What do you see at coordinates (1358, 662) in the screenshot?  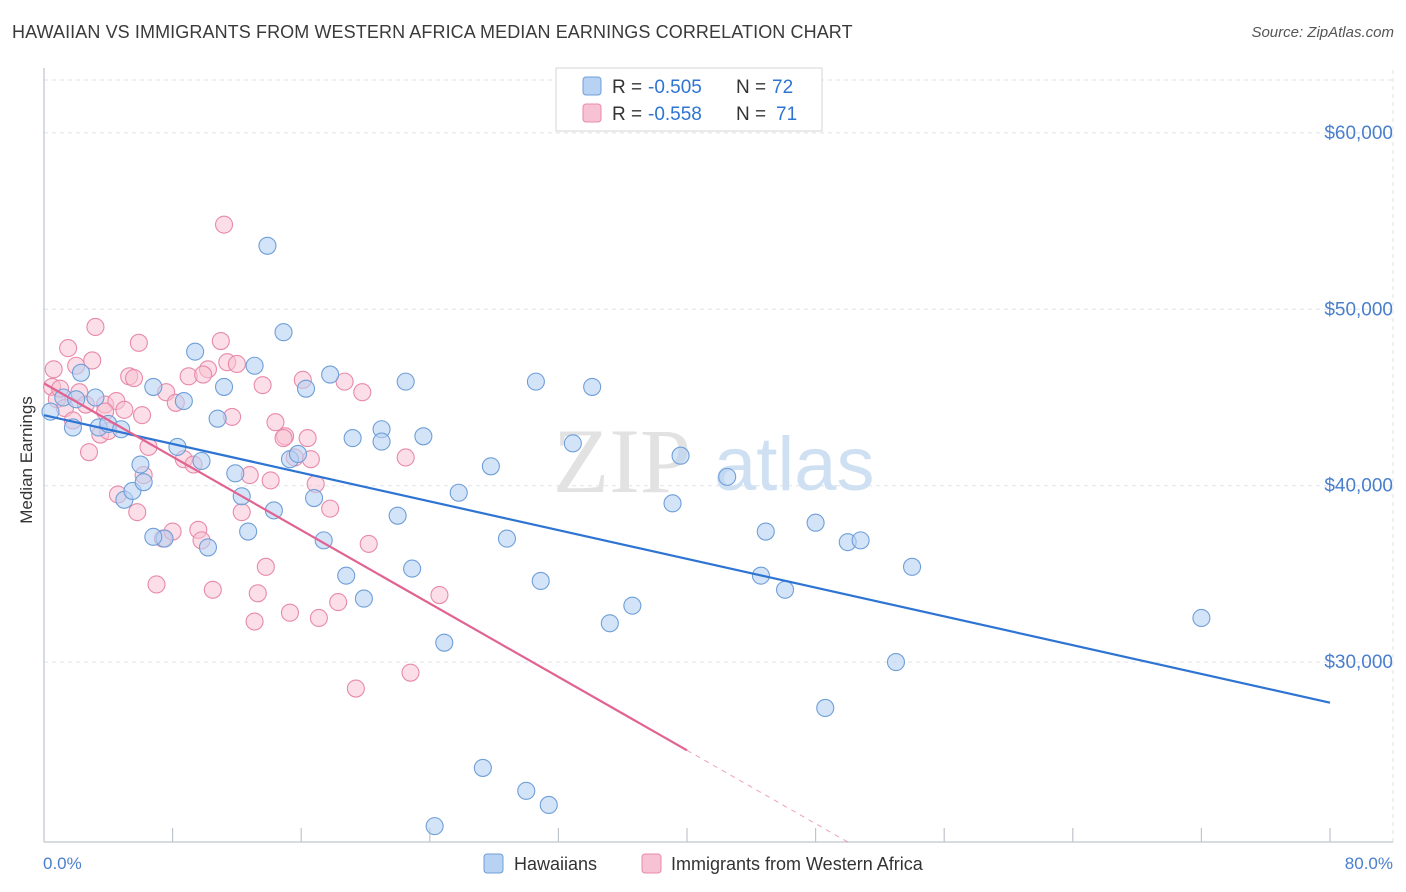 I see `y-tick-label-0: $30,000` at bounding box center [1358, 662].